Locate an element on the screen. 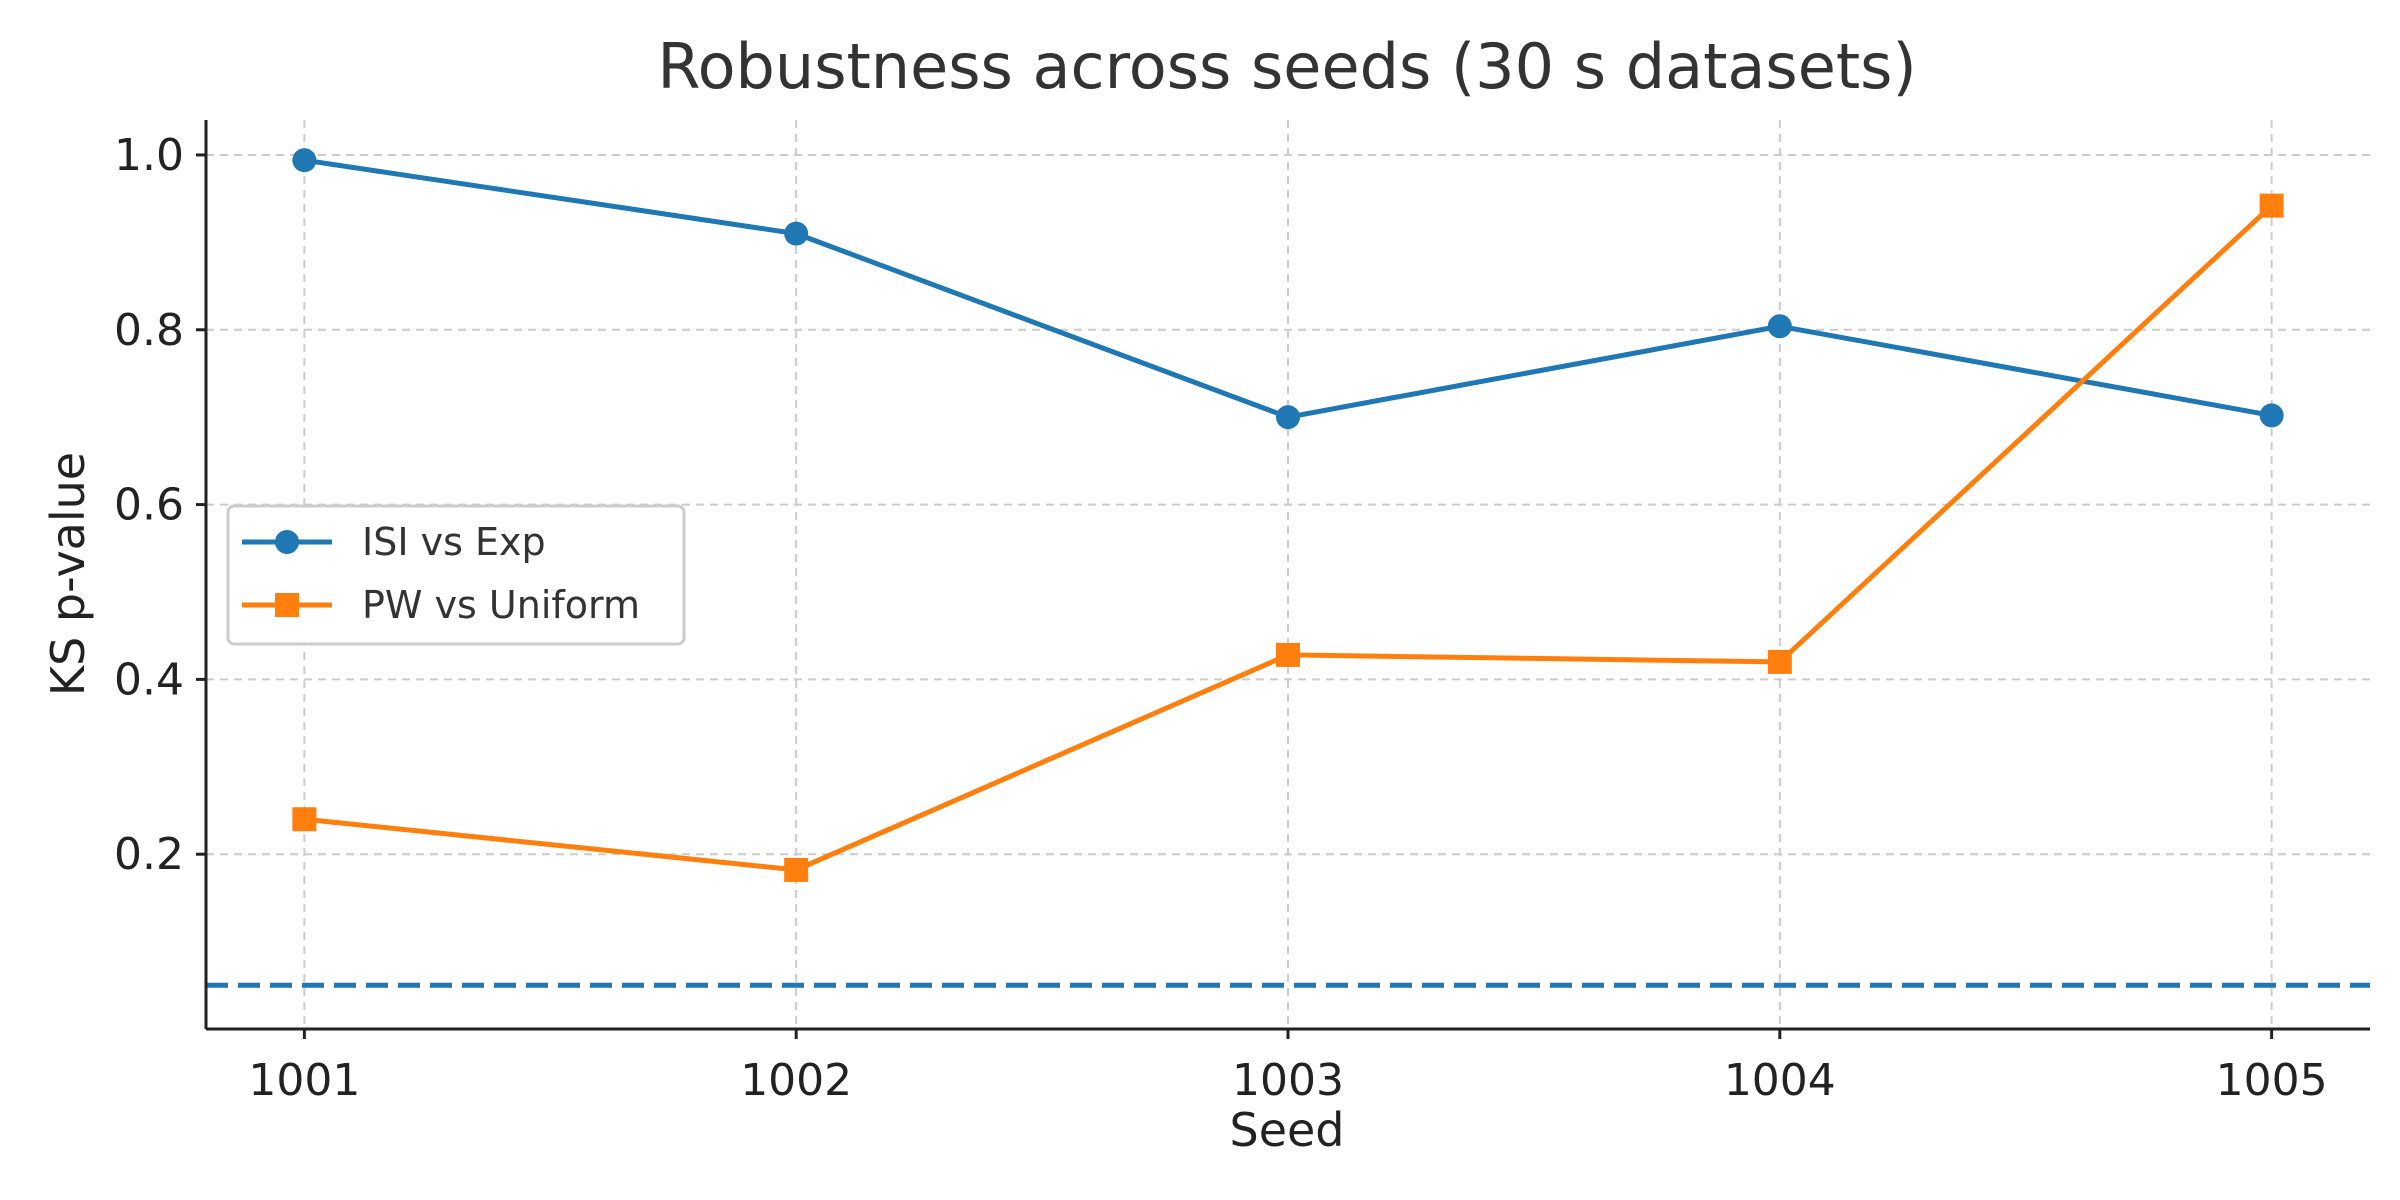 The image size is (2400, 1200). legend-entry-isi-vs-exp: ISI vs Exp is located at coordinates (394, 542).